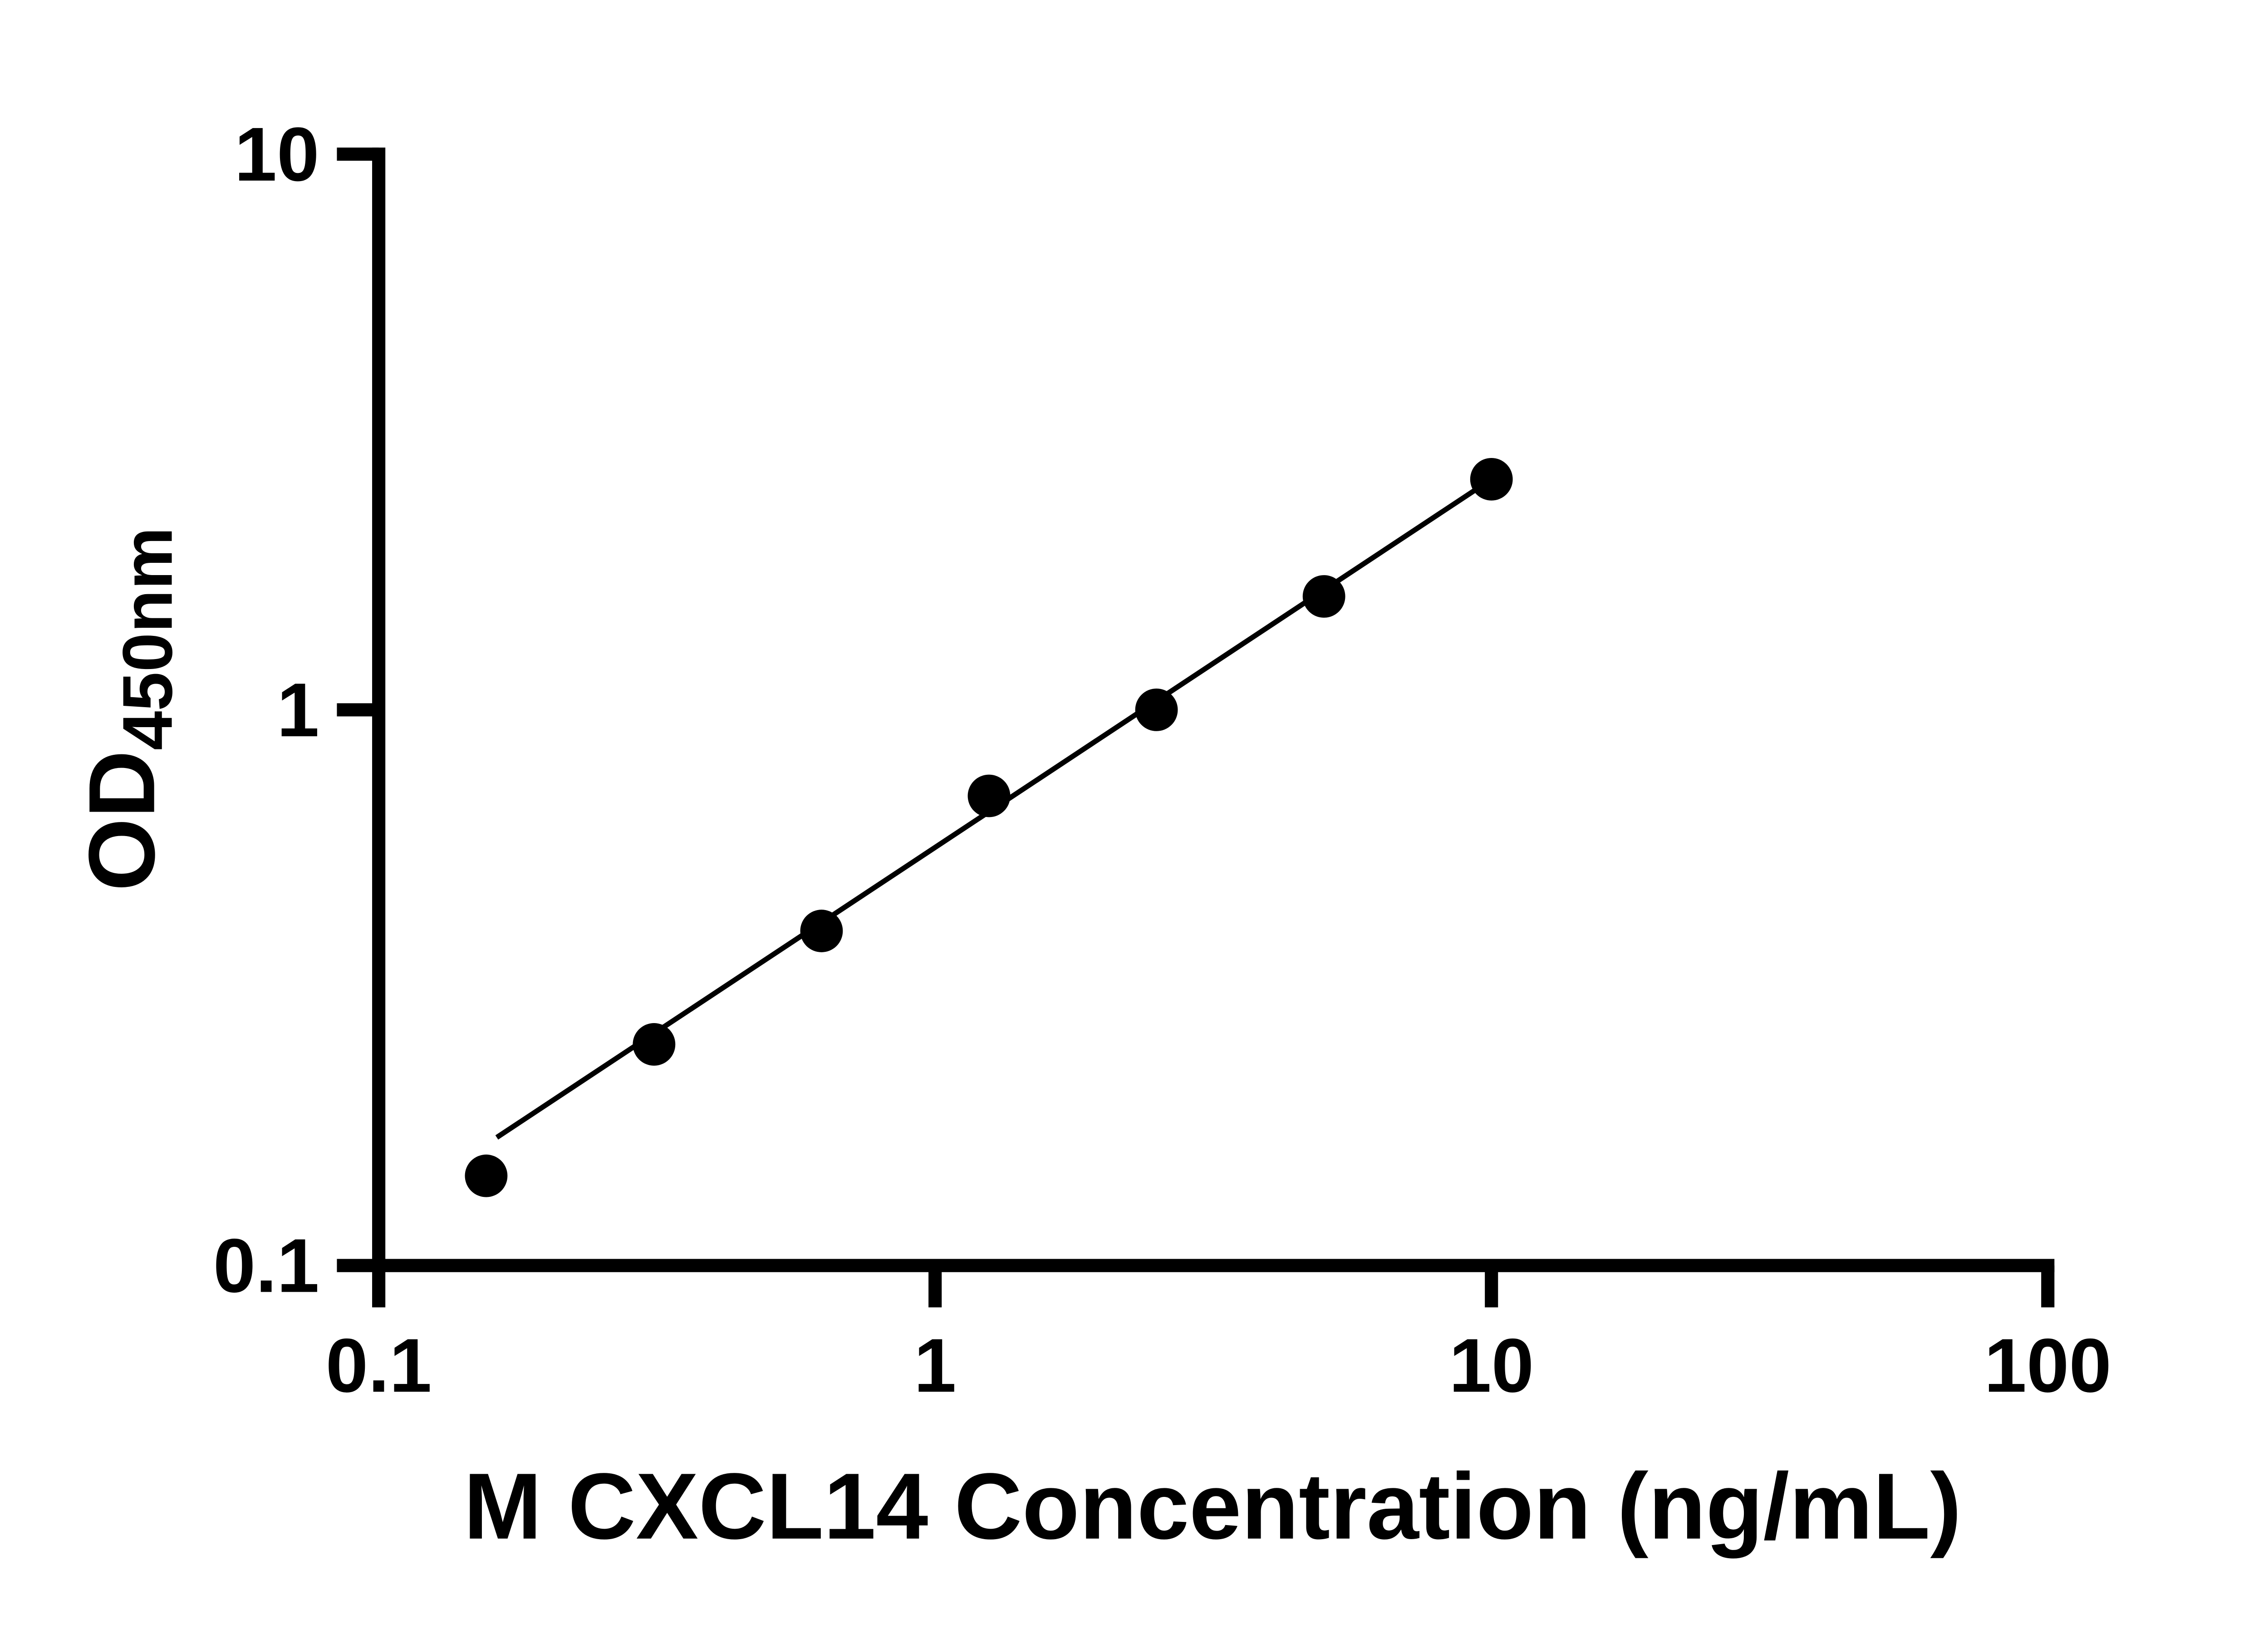 Image resolution: width=2268 pixels, height=1634 pixels. I want to click on x-axis-tick-label: 0.1, so click(379, 1365).